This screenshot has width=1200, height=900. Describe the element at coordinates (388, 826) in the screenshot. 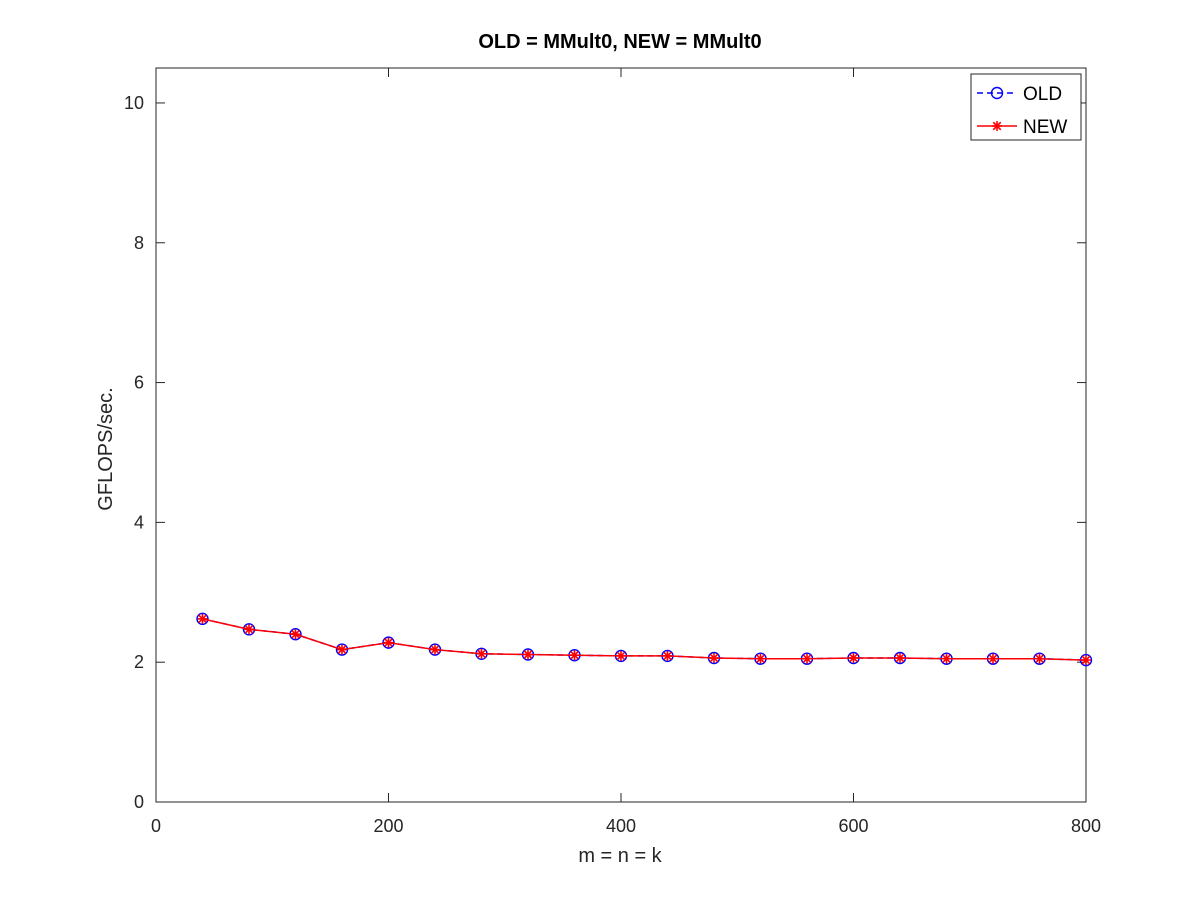

I see `x-tick-label: 200` at that location.